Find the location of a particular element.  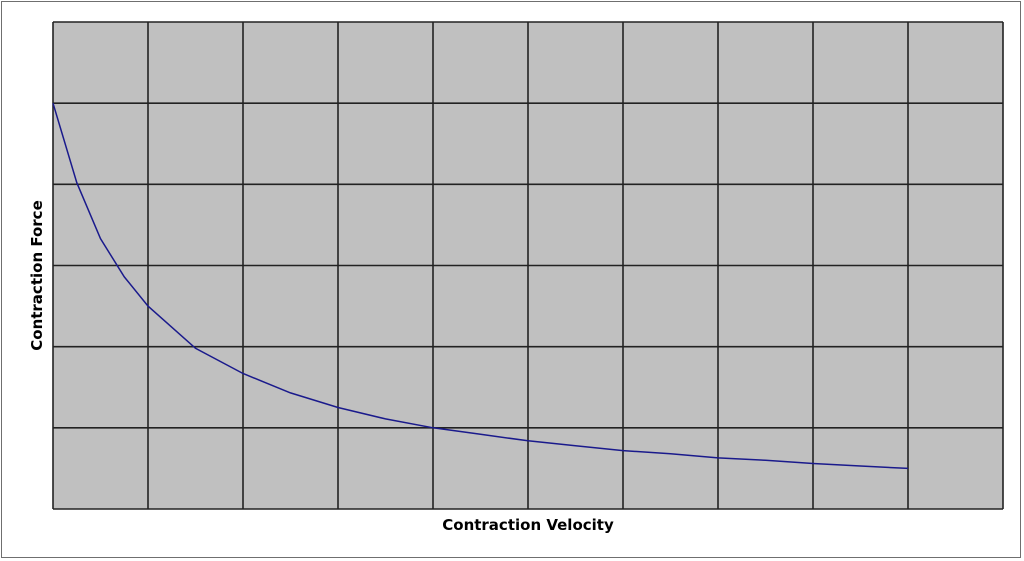

y-axis-label: Contraction Force is located at coordinates (37, 275).